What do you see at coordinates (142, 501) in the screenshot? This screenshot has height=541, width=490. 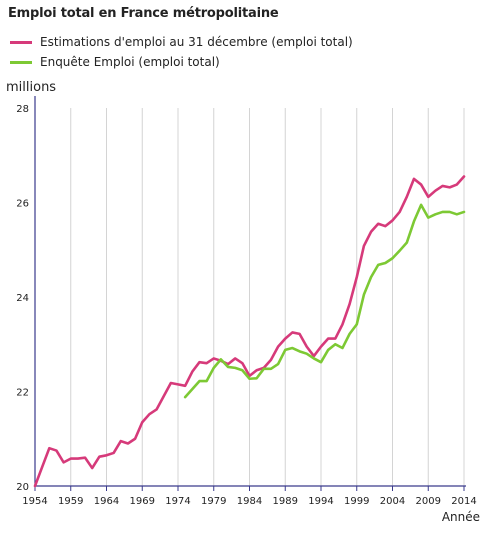 I see `x-tick-label-1969: 1969` at bounding box center [142, 501].